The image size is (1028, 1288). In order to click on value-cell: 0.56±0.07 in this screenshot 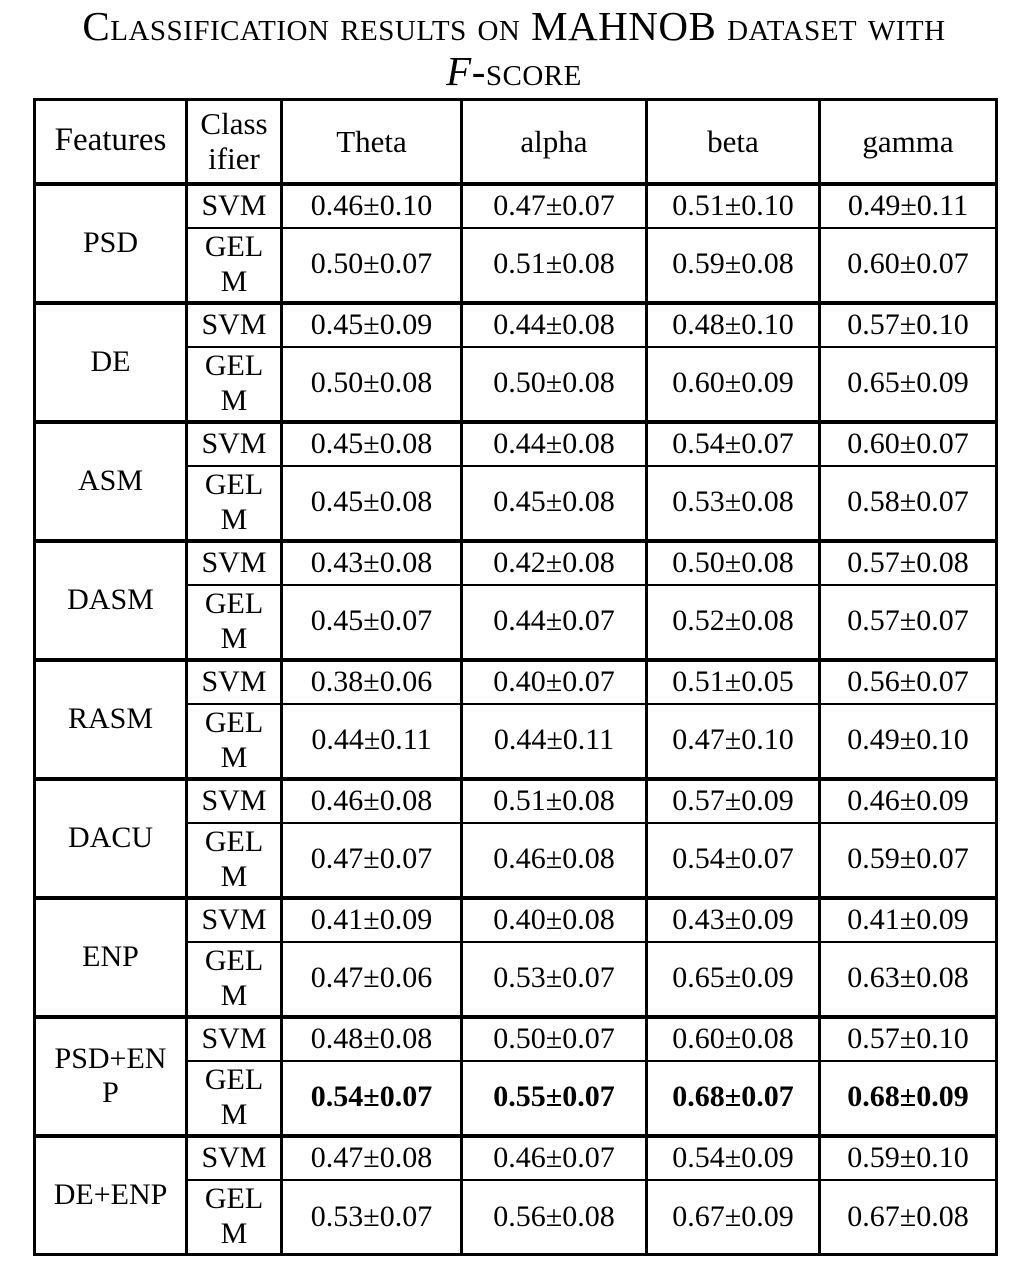, I will do `click(908, 681)`.